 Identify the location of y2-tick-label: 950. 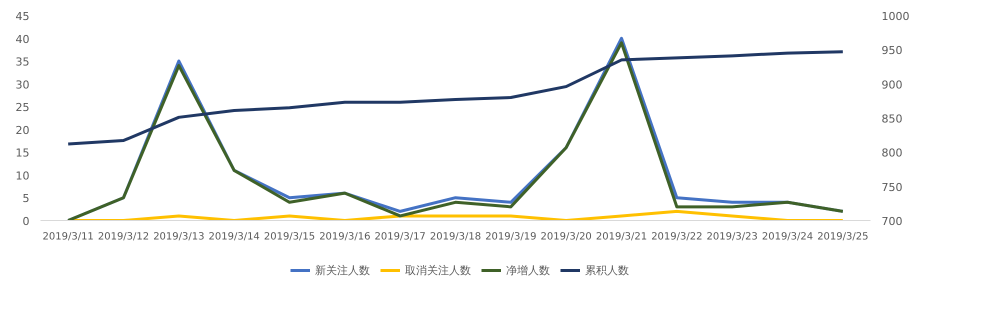
(892, 51).